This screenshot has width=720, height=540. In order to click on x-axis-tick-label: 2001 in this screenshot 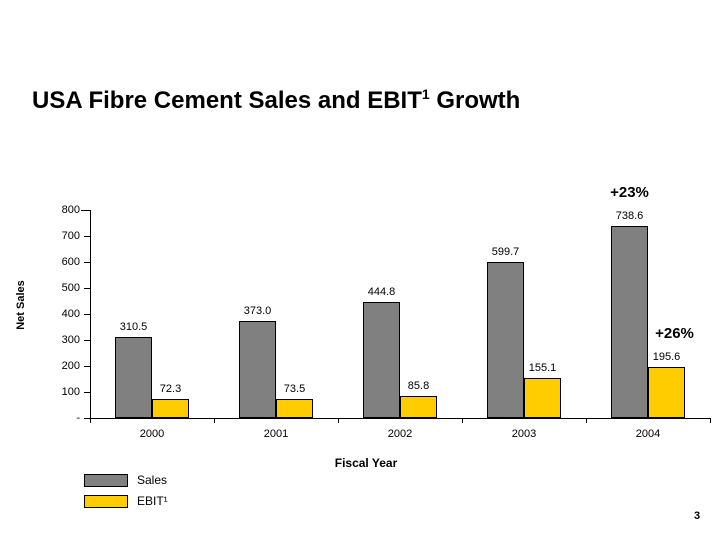, I will do `click(276, 434)`.